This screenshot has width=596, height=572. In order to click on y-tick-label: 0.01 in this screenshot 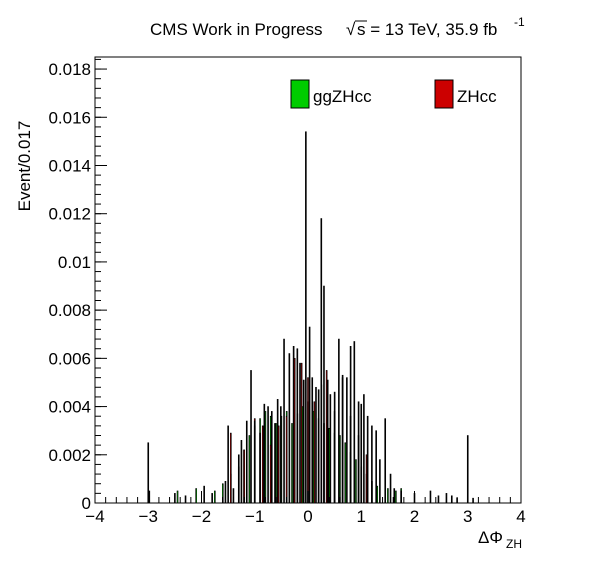, I will do `click(74, 262)`.